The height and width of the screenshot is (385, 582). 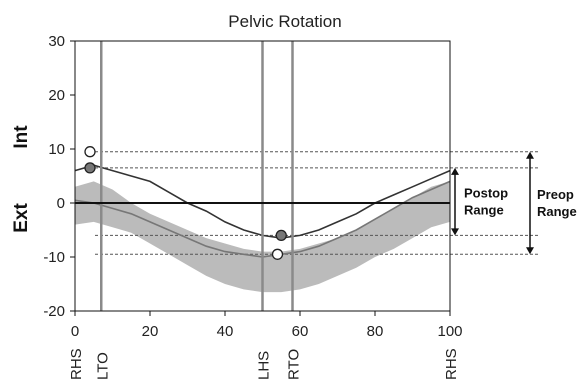 I want to click on gait-event-label: RTO, so click(x=294, y=364).